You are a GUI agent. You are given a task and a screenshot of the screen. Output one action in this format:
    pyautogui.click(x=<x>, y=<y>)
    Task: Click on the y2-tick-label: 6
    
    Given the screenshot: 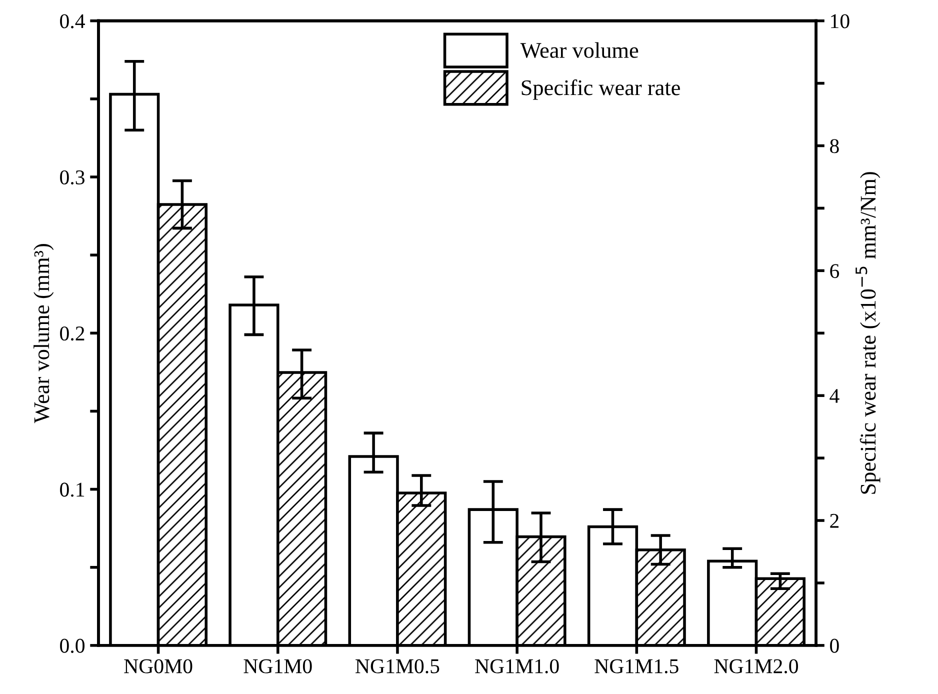 What is the action you would take?
    pyautogui.click(x=835, y=271)
    